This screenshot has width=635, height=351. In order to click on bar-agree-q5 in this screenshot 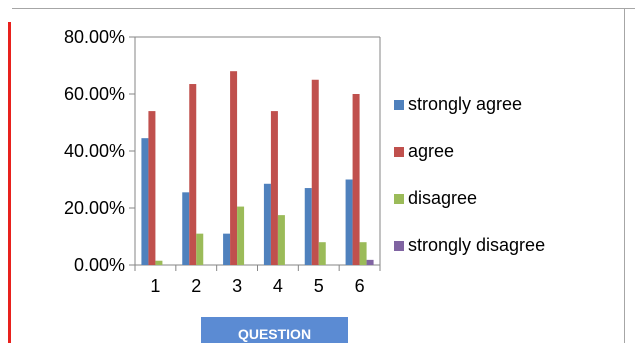, I will do `click(315, 172)`.